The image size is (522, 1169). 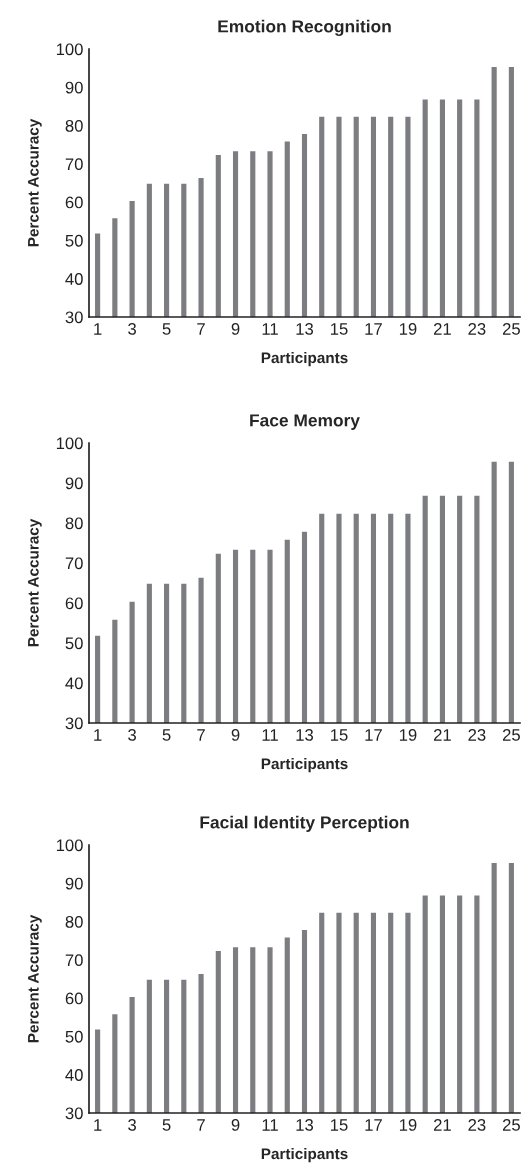 What do you see at coordinates (304, 823) in the screenshot?
I see `chart-title: Facial Identity Perception` at bounding box center [304, 823].